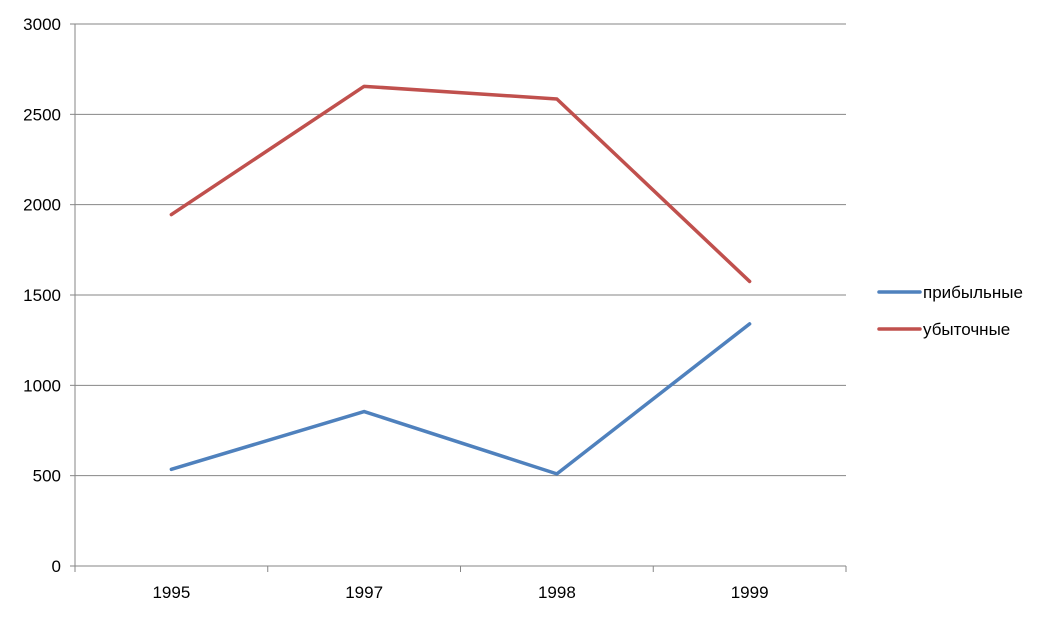 This screenshot has width=1059, height=619. Describe the element at coordinates (42, 205) in the screenshot. I see `y-tick-label: 2000` at that location.